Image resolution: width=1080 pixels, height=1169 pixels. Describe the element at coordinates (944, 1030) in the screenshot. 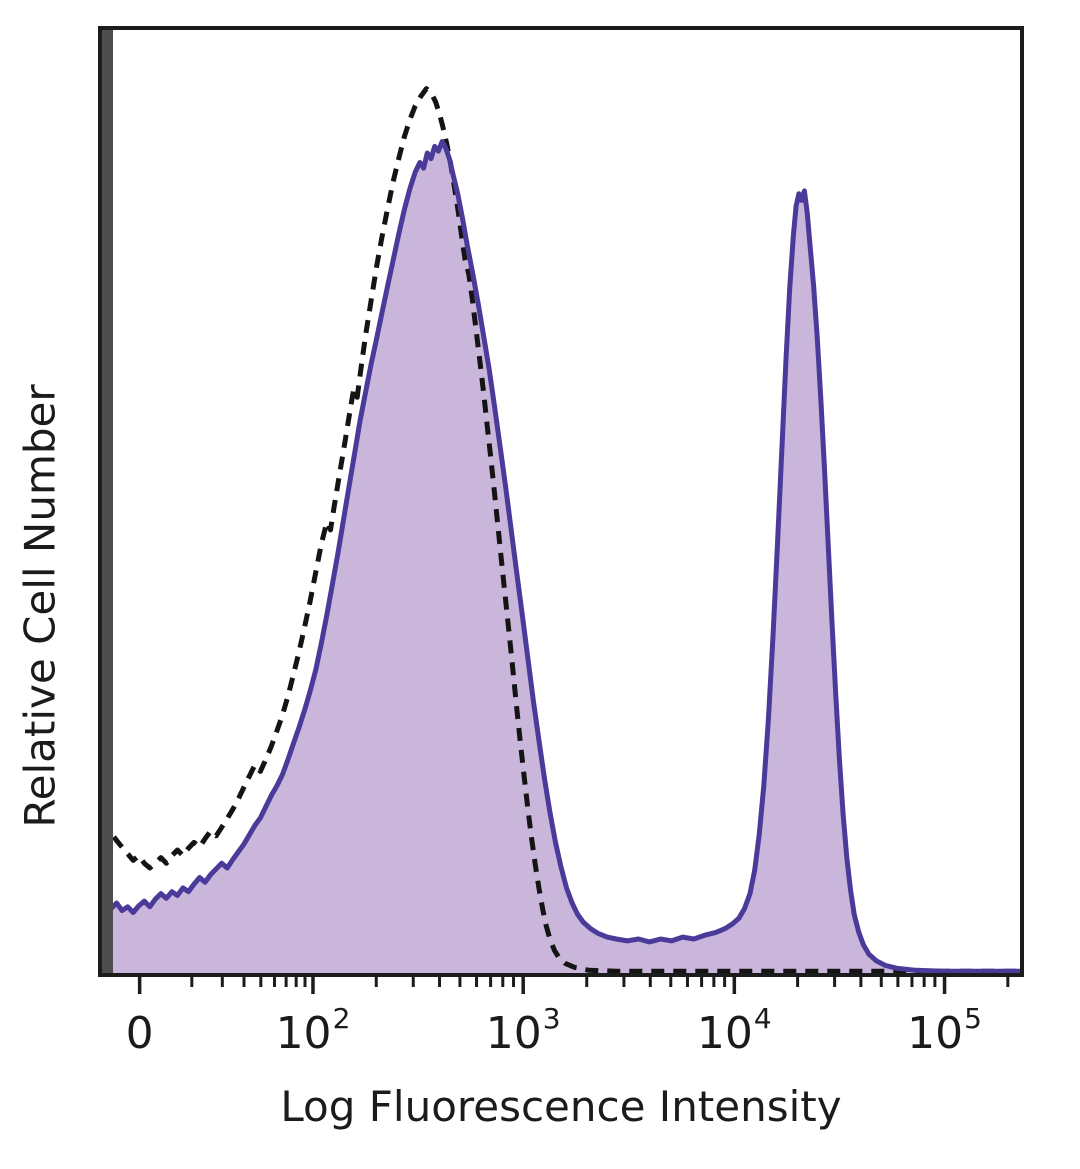

I see `x-tick-label: 10⁵` at that location.